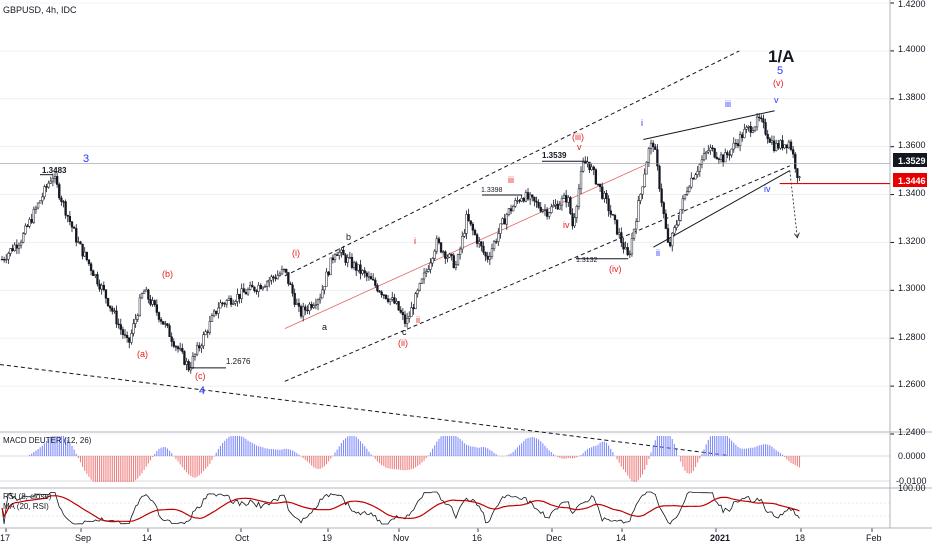 The height and width of the screenshot is (555, 932). What do you see at coordinates (54, 170) in the screenshot?
I see `level-label-13483: 1.3483` at bounding box center [54, 170].